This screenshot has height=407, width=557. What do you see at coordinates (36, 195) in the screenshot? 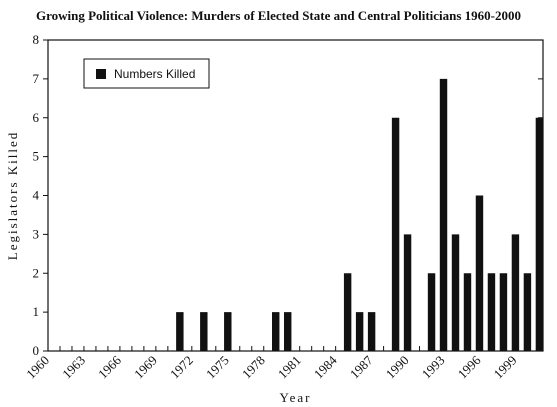
I see `y-tick-label: 4` at bounding box center [36, 195].